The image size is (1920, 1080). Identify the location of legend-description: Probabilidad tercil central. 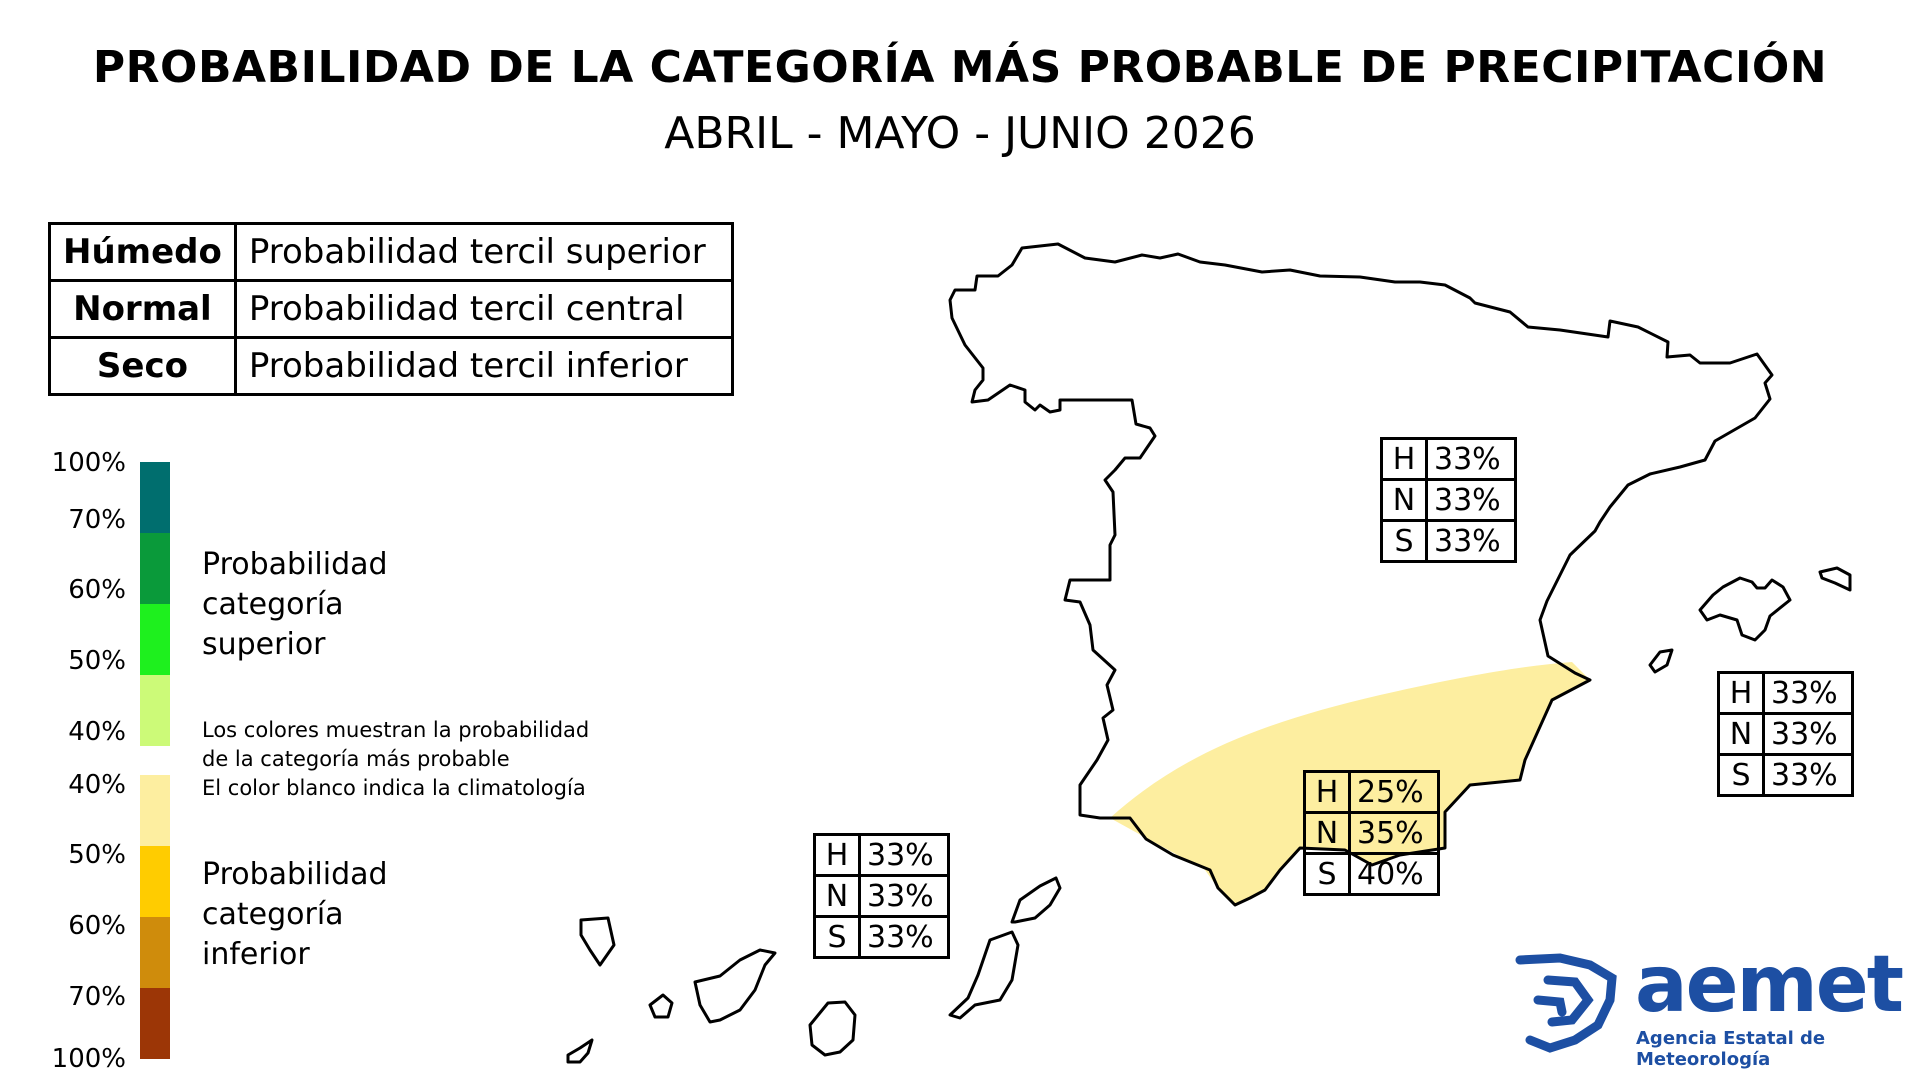
(483, 309).